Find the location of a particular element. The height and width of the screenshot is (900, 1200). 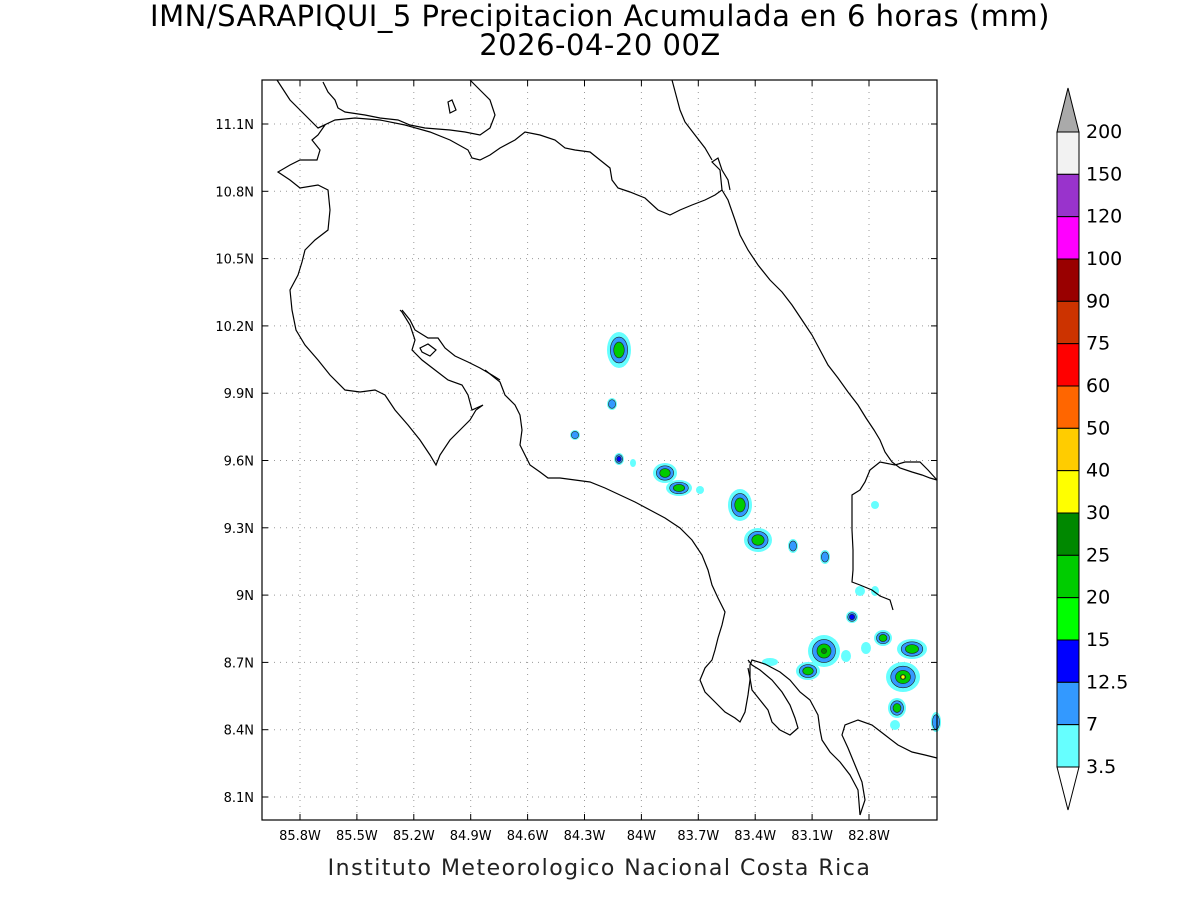

lake-nicaragua-shore is located at coordinates (524, 166).